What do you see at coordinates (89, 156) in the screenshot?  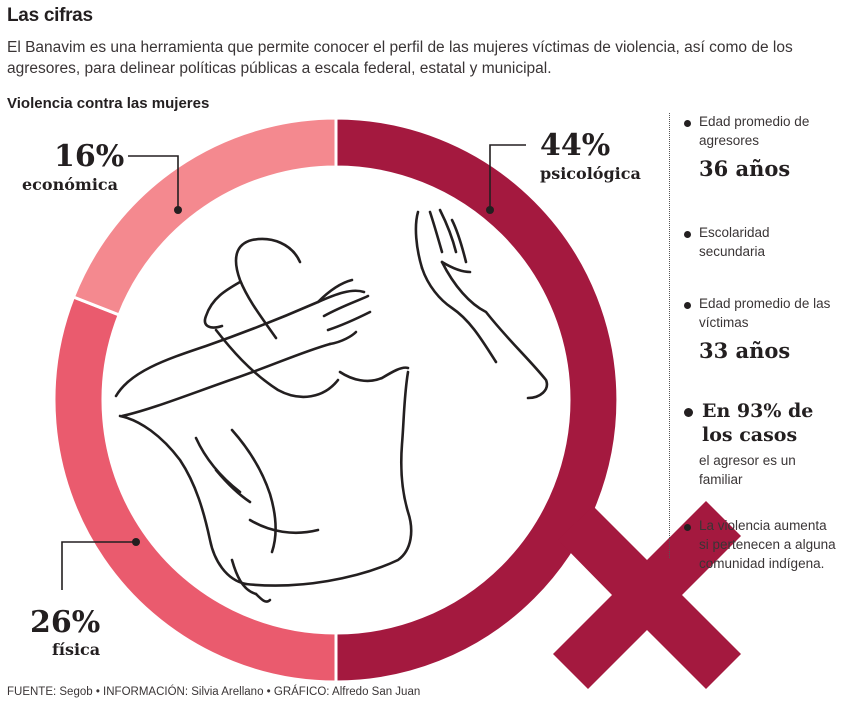 I see `slice-value-economica: 16%` at bounding box center [89, 156].